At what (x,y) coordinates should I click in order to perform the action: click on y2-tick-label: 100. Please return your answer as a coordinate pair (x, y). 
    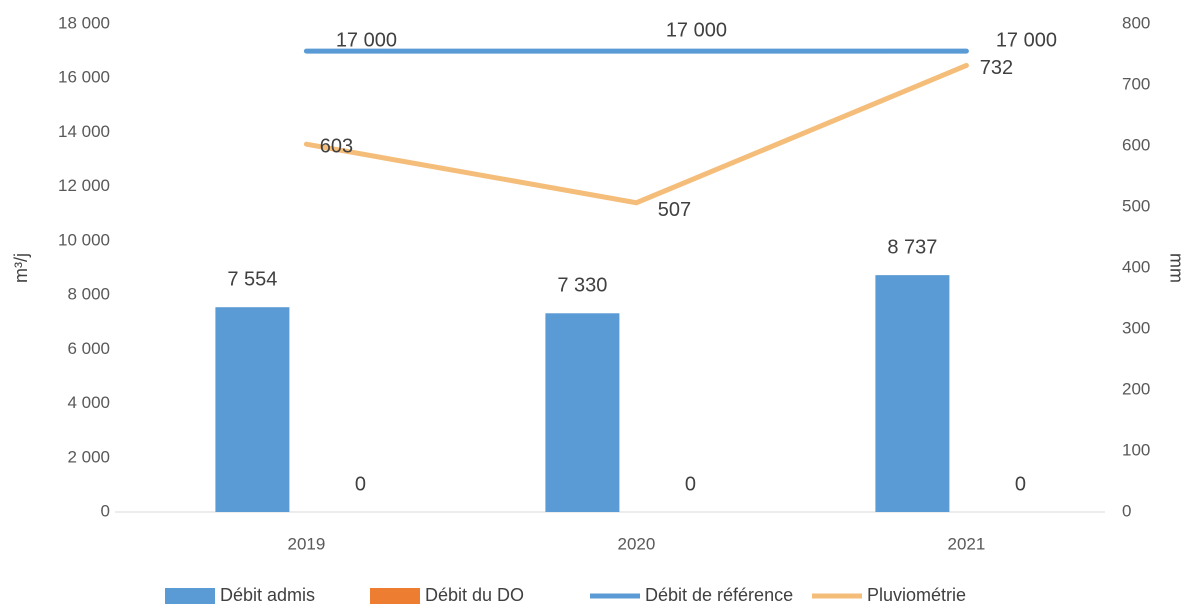
    Looking at the image, I should click on (1136, 449).